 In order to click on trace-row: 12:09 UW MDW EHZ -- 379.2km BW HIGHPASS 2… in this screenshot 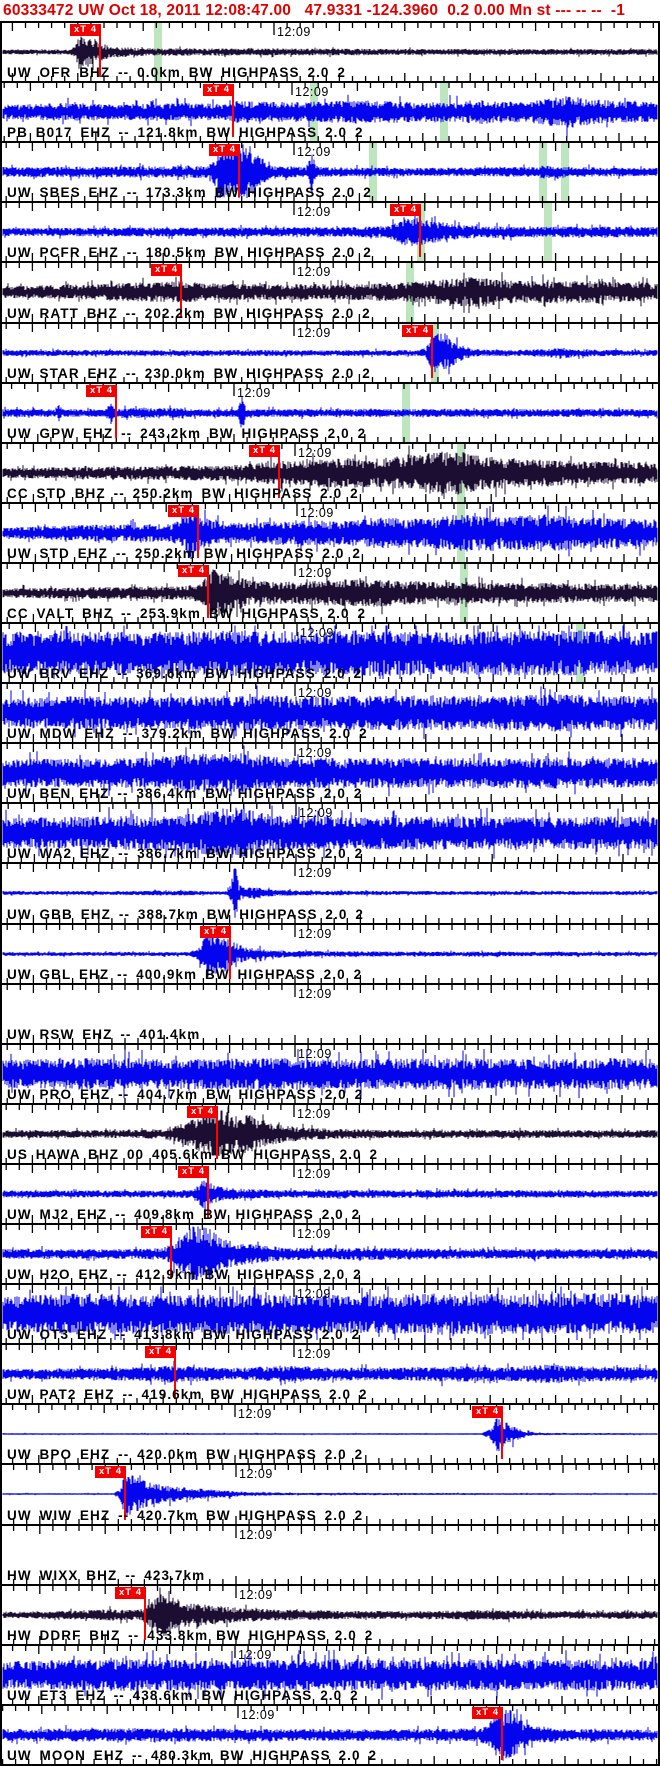, I will do `click(330, 712)`.